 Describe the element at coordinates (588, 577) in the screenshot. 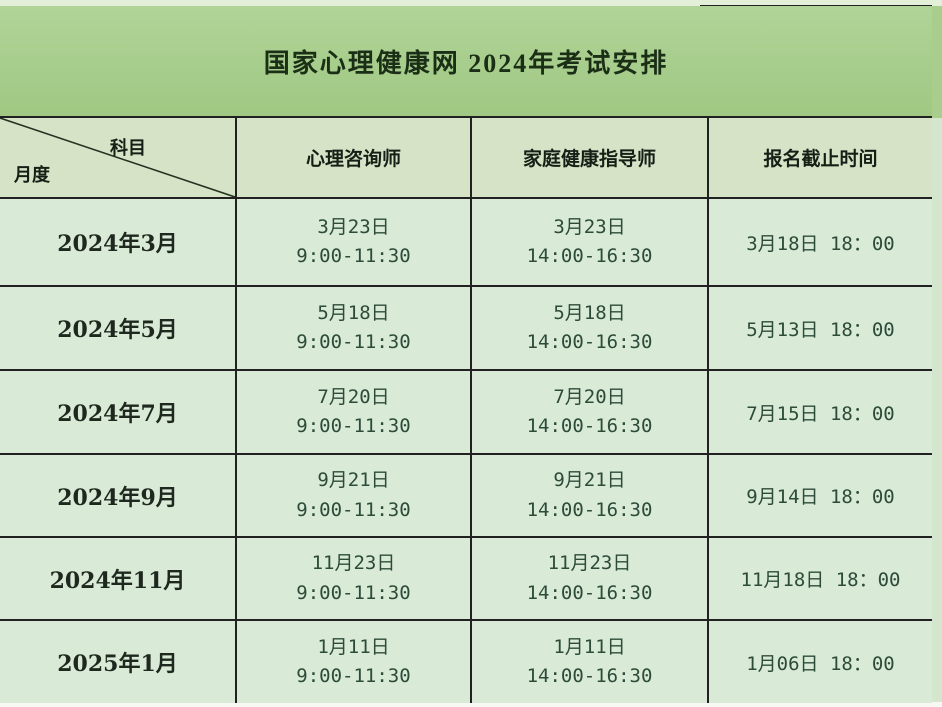

I see `family-exam-cell: 11月23日 14:00-16:30` at that location.